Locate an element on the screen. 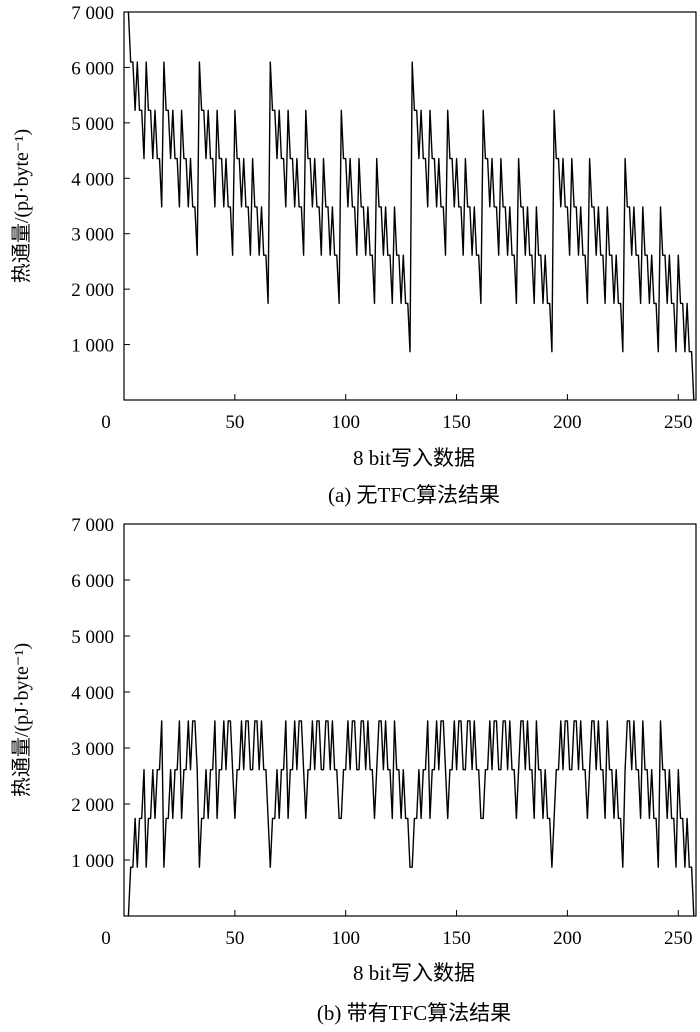 Image resolution: width=700 pixels, height=1032 pixels. panel-a-ytick-label: 4 000 is located at coordinates (92, 179).